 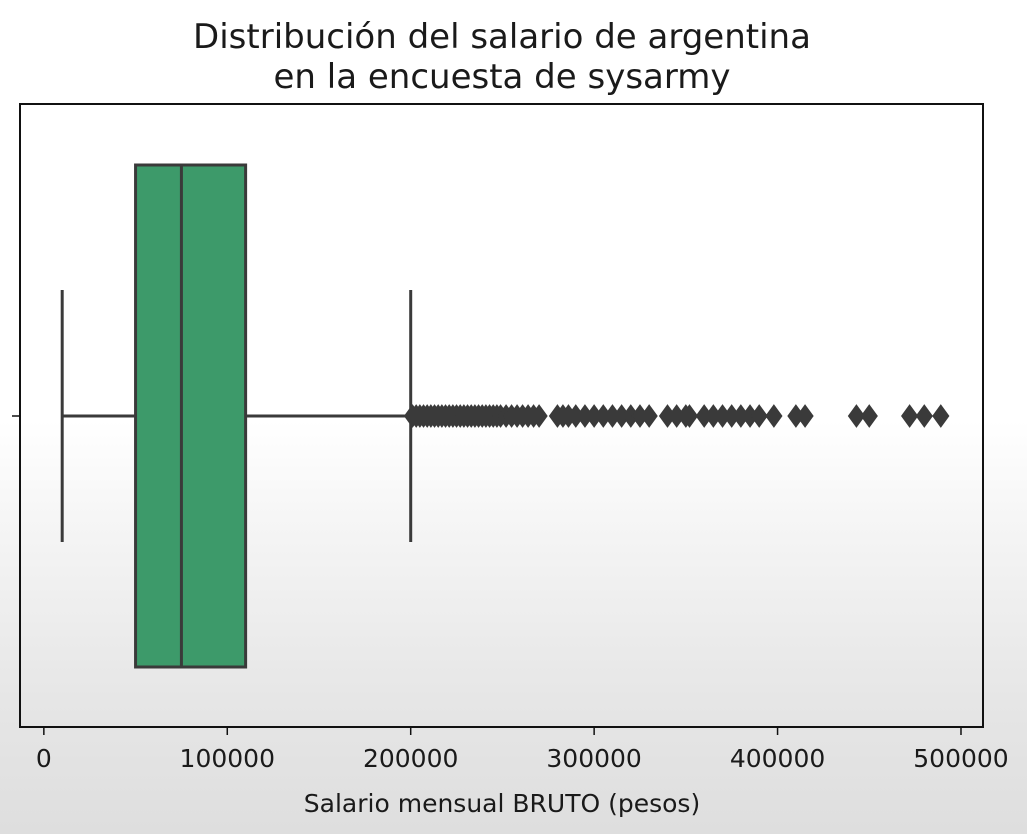 I want to click on x-tick-label: 200000, so click(x=410, y=758).